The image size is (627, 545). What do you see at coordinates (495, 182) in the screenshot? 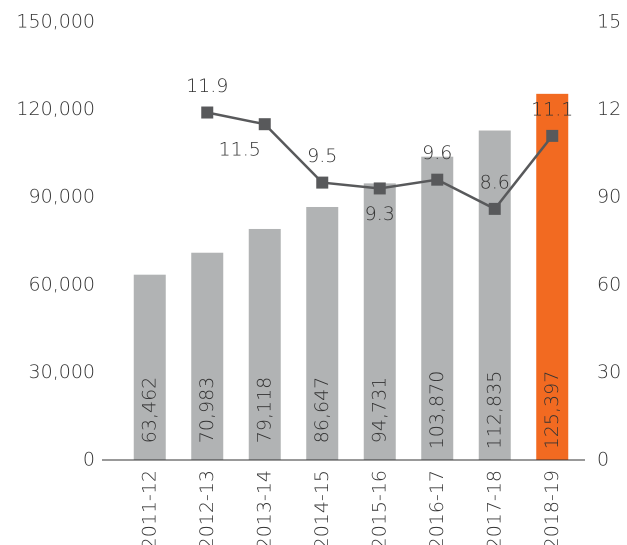
I see `line-value-label: 8.6` at bounding box center [495, 182].